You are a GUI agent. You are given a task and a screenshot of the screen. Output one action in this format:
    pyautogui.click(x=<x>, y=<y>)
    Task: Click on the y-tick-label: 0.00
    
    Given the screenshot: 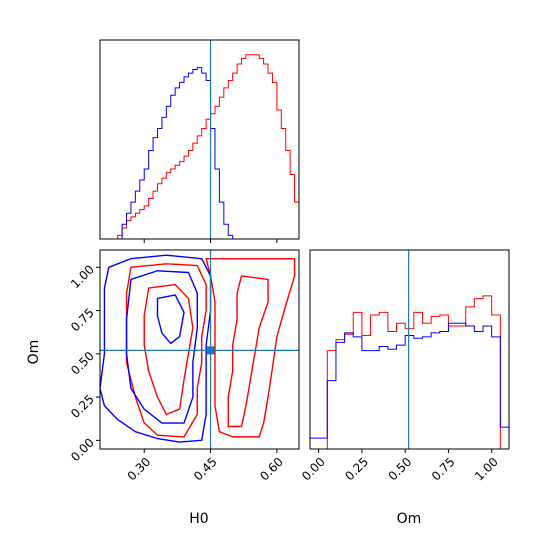 What is the action you would take?
    pyautogui.click(x=82, y=449)
    